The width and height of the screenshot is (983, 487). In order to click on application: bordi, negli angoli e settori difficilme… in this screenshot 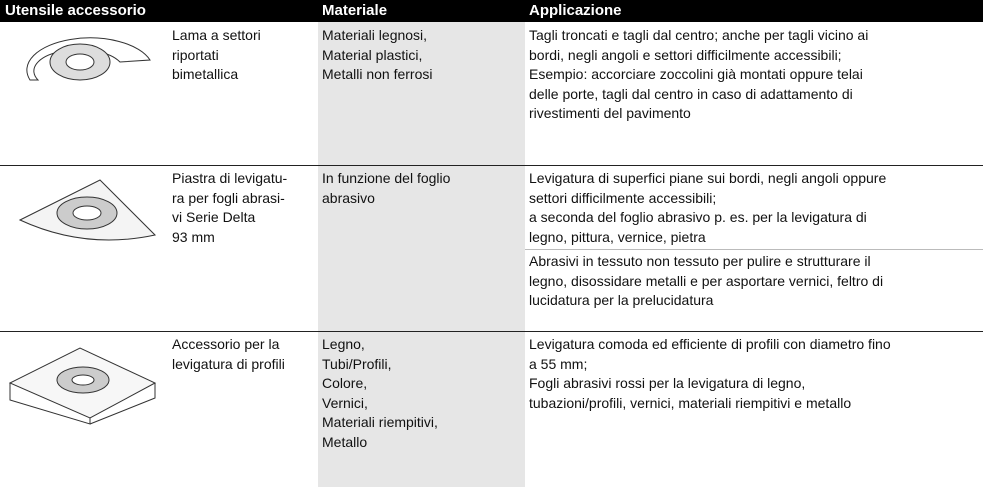, I will do `click(685, 54)`.